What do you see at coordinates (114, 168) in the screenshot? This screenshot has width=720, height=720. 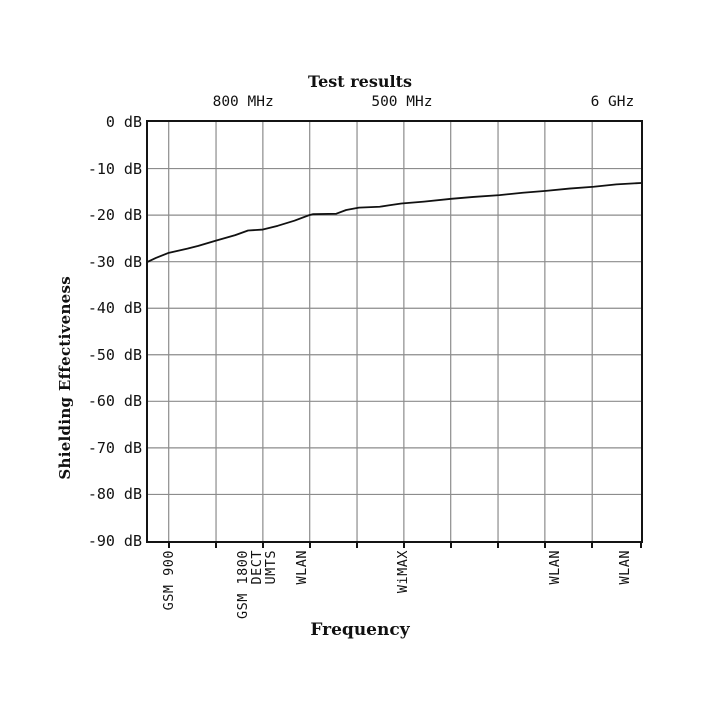 I see `y-tick-label: -10 dB` at bounding box center [114, 168].